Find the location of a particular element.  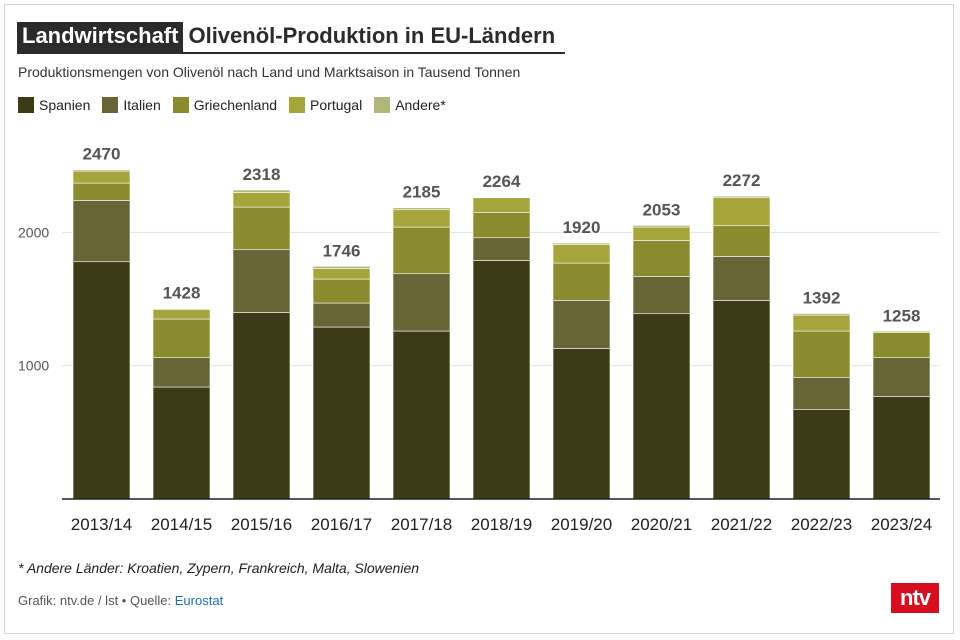

legend-item: Italien is located at coordinates (131, 105).